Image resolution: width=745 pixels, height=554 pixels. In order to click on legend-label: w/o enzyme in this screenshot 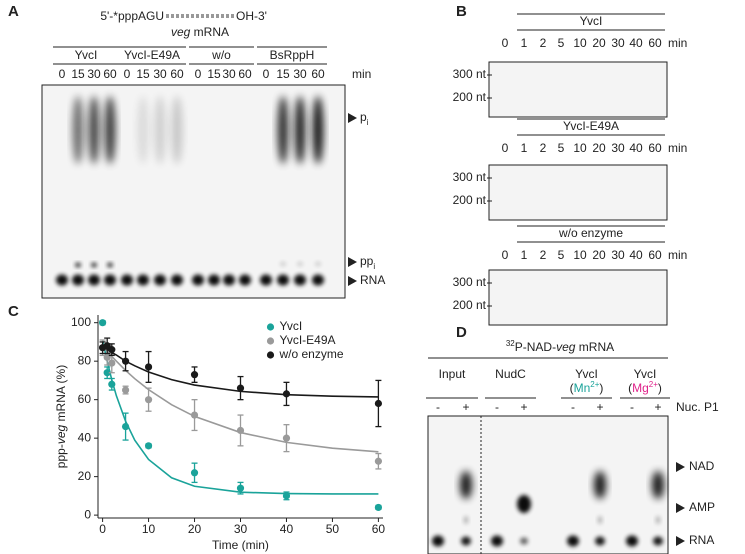, I will do `click(311, 354)`.